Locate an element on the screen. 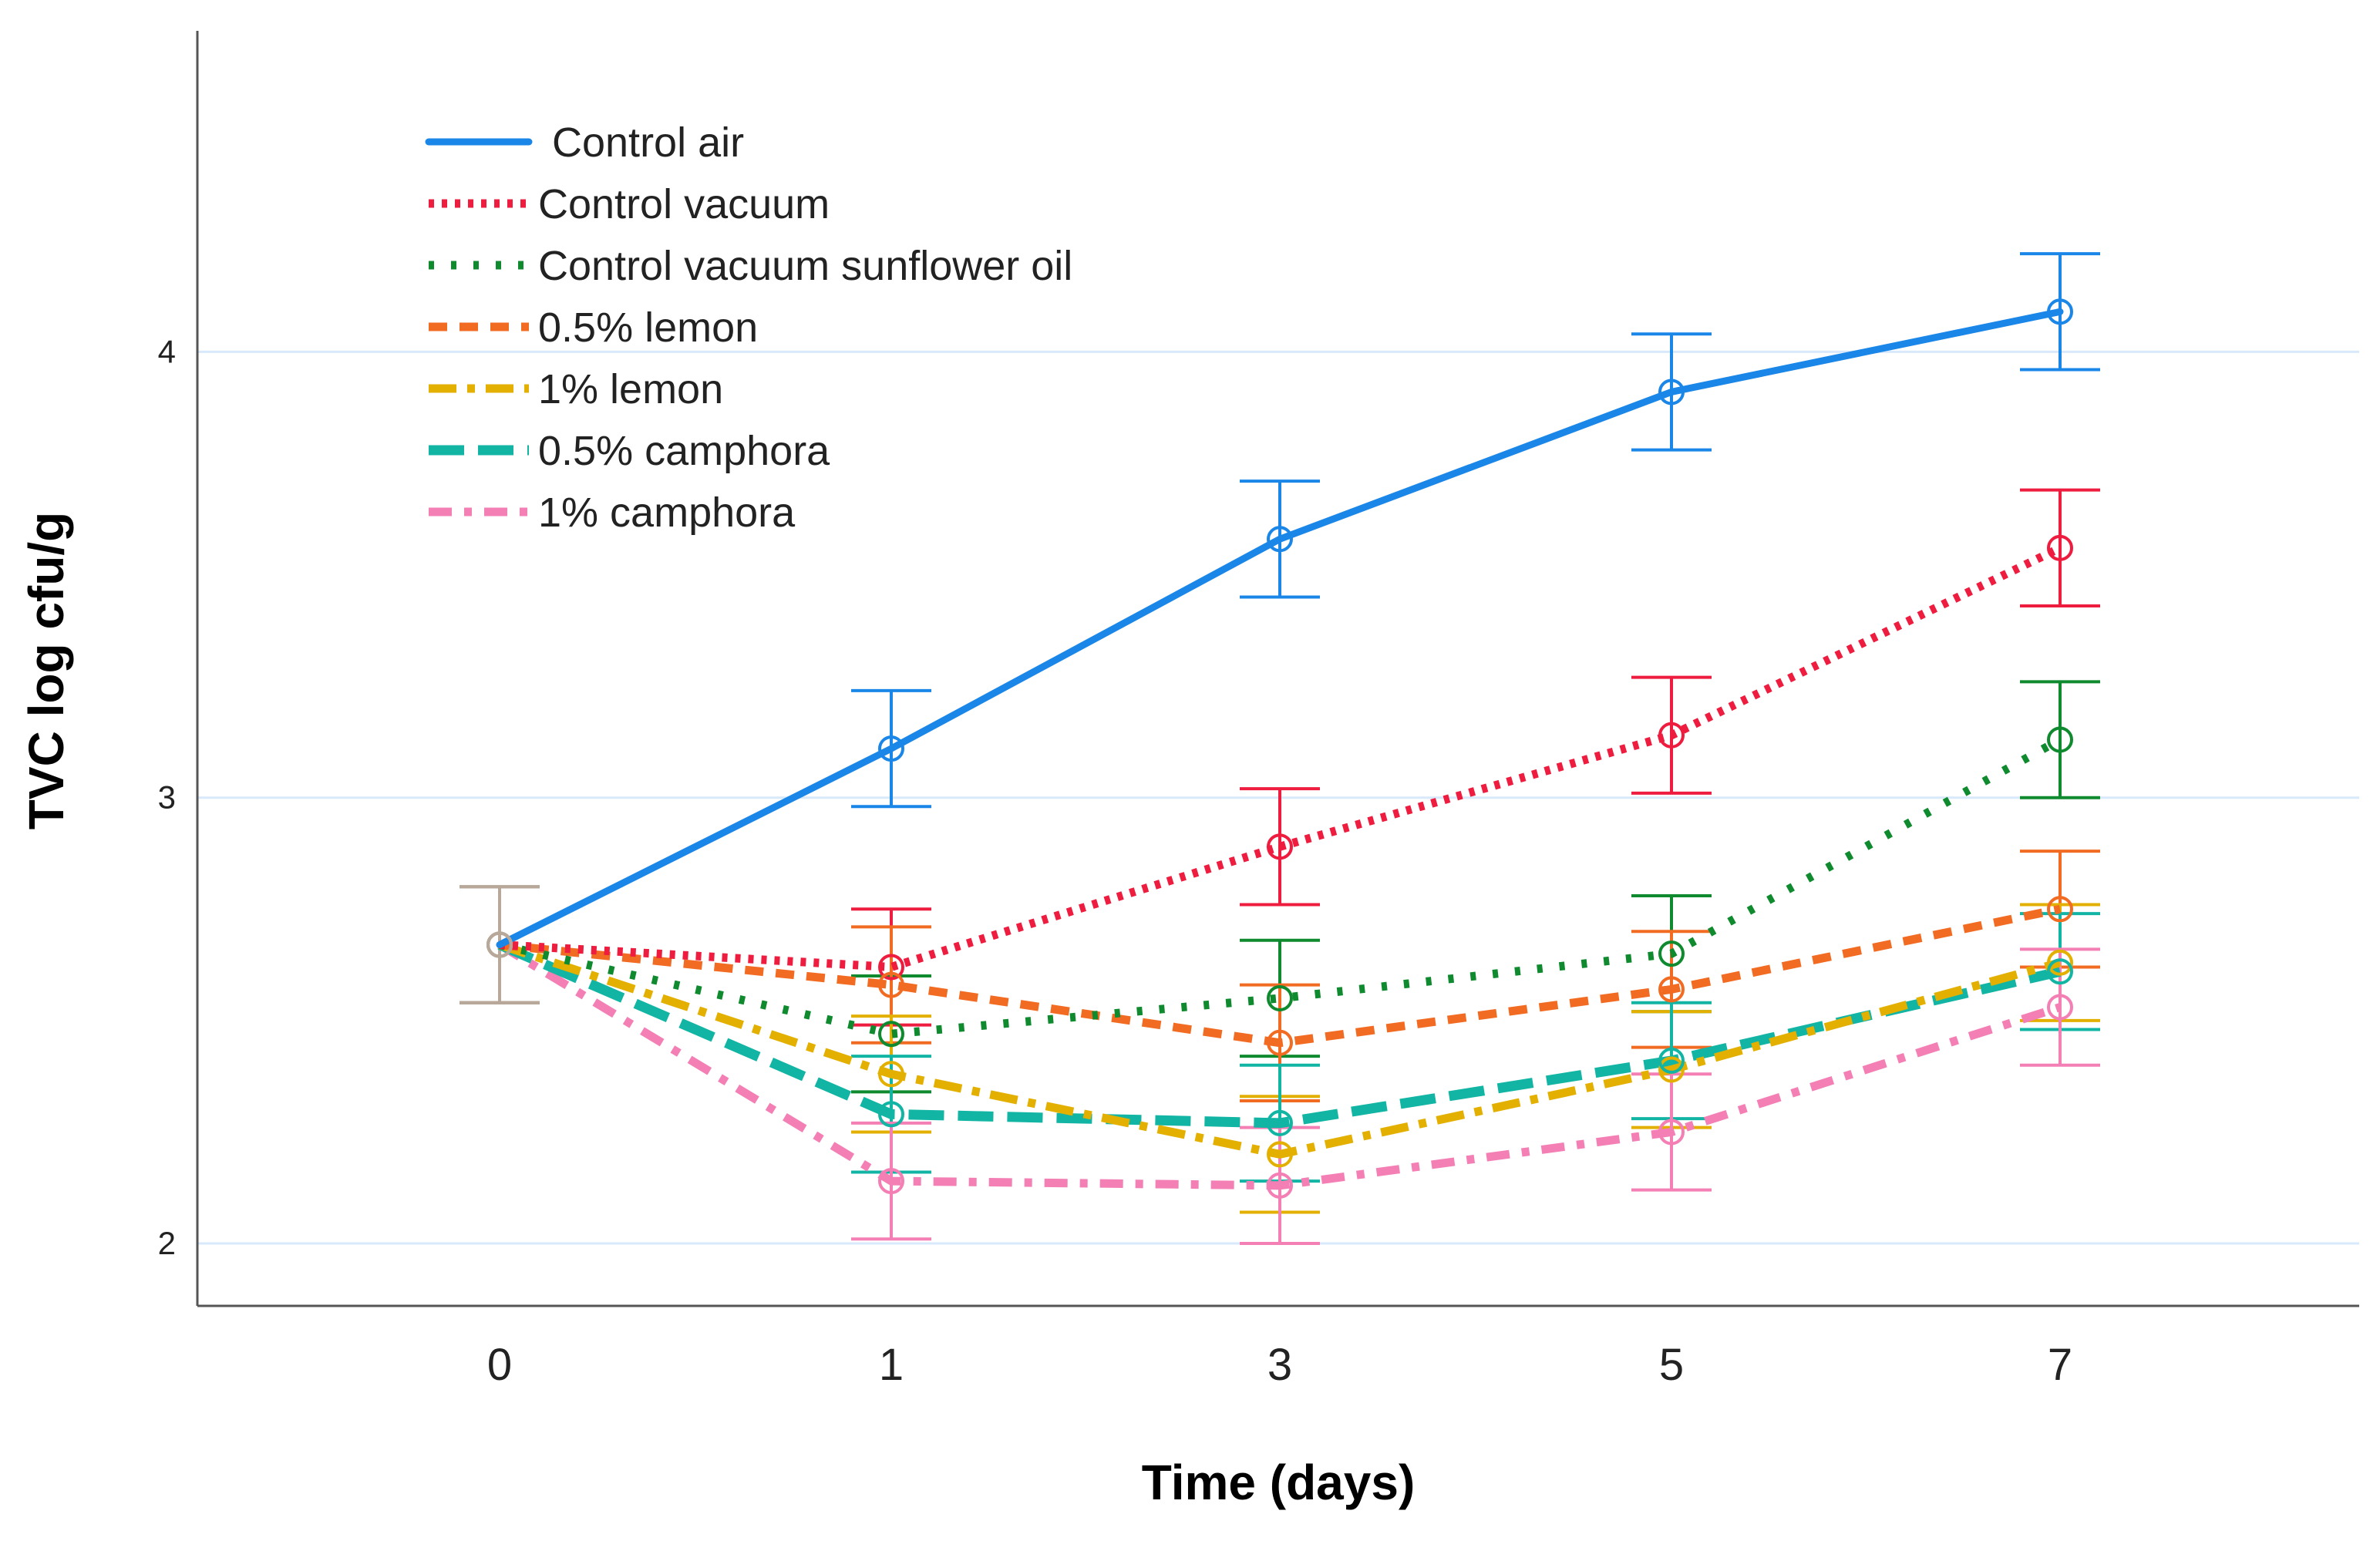  x-tick-label: 0 is located at coordinates (499, 1365).